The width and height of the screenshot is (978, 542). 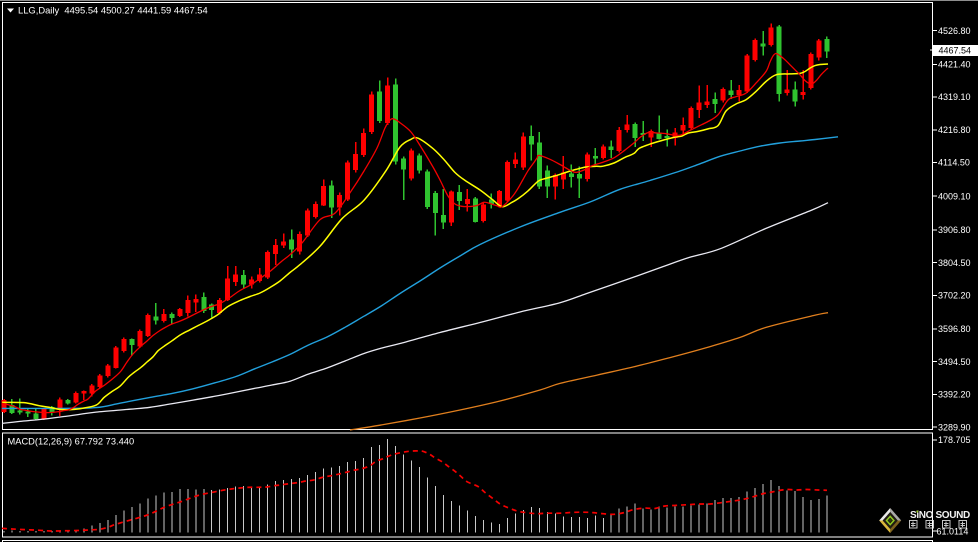 I want to click on svg-text: 4114.50, so click(x=954, y=163).